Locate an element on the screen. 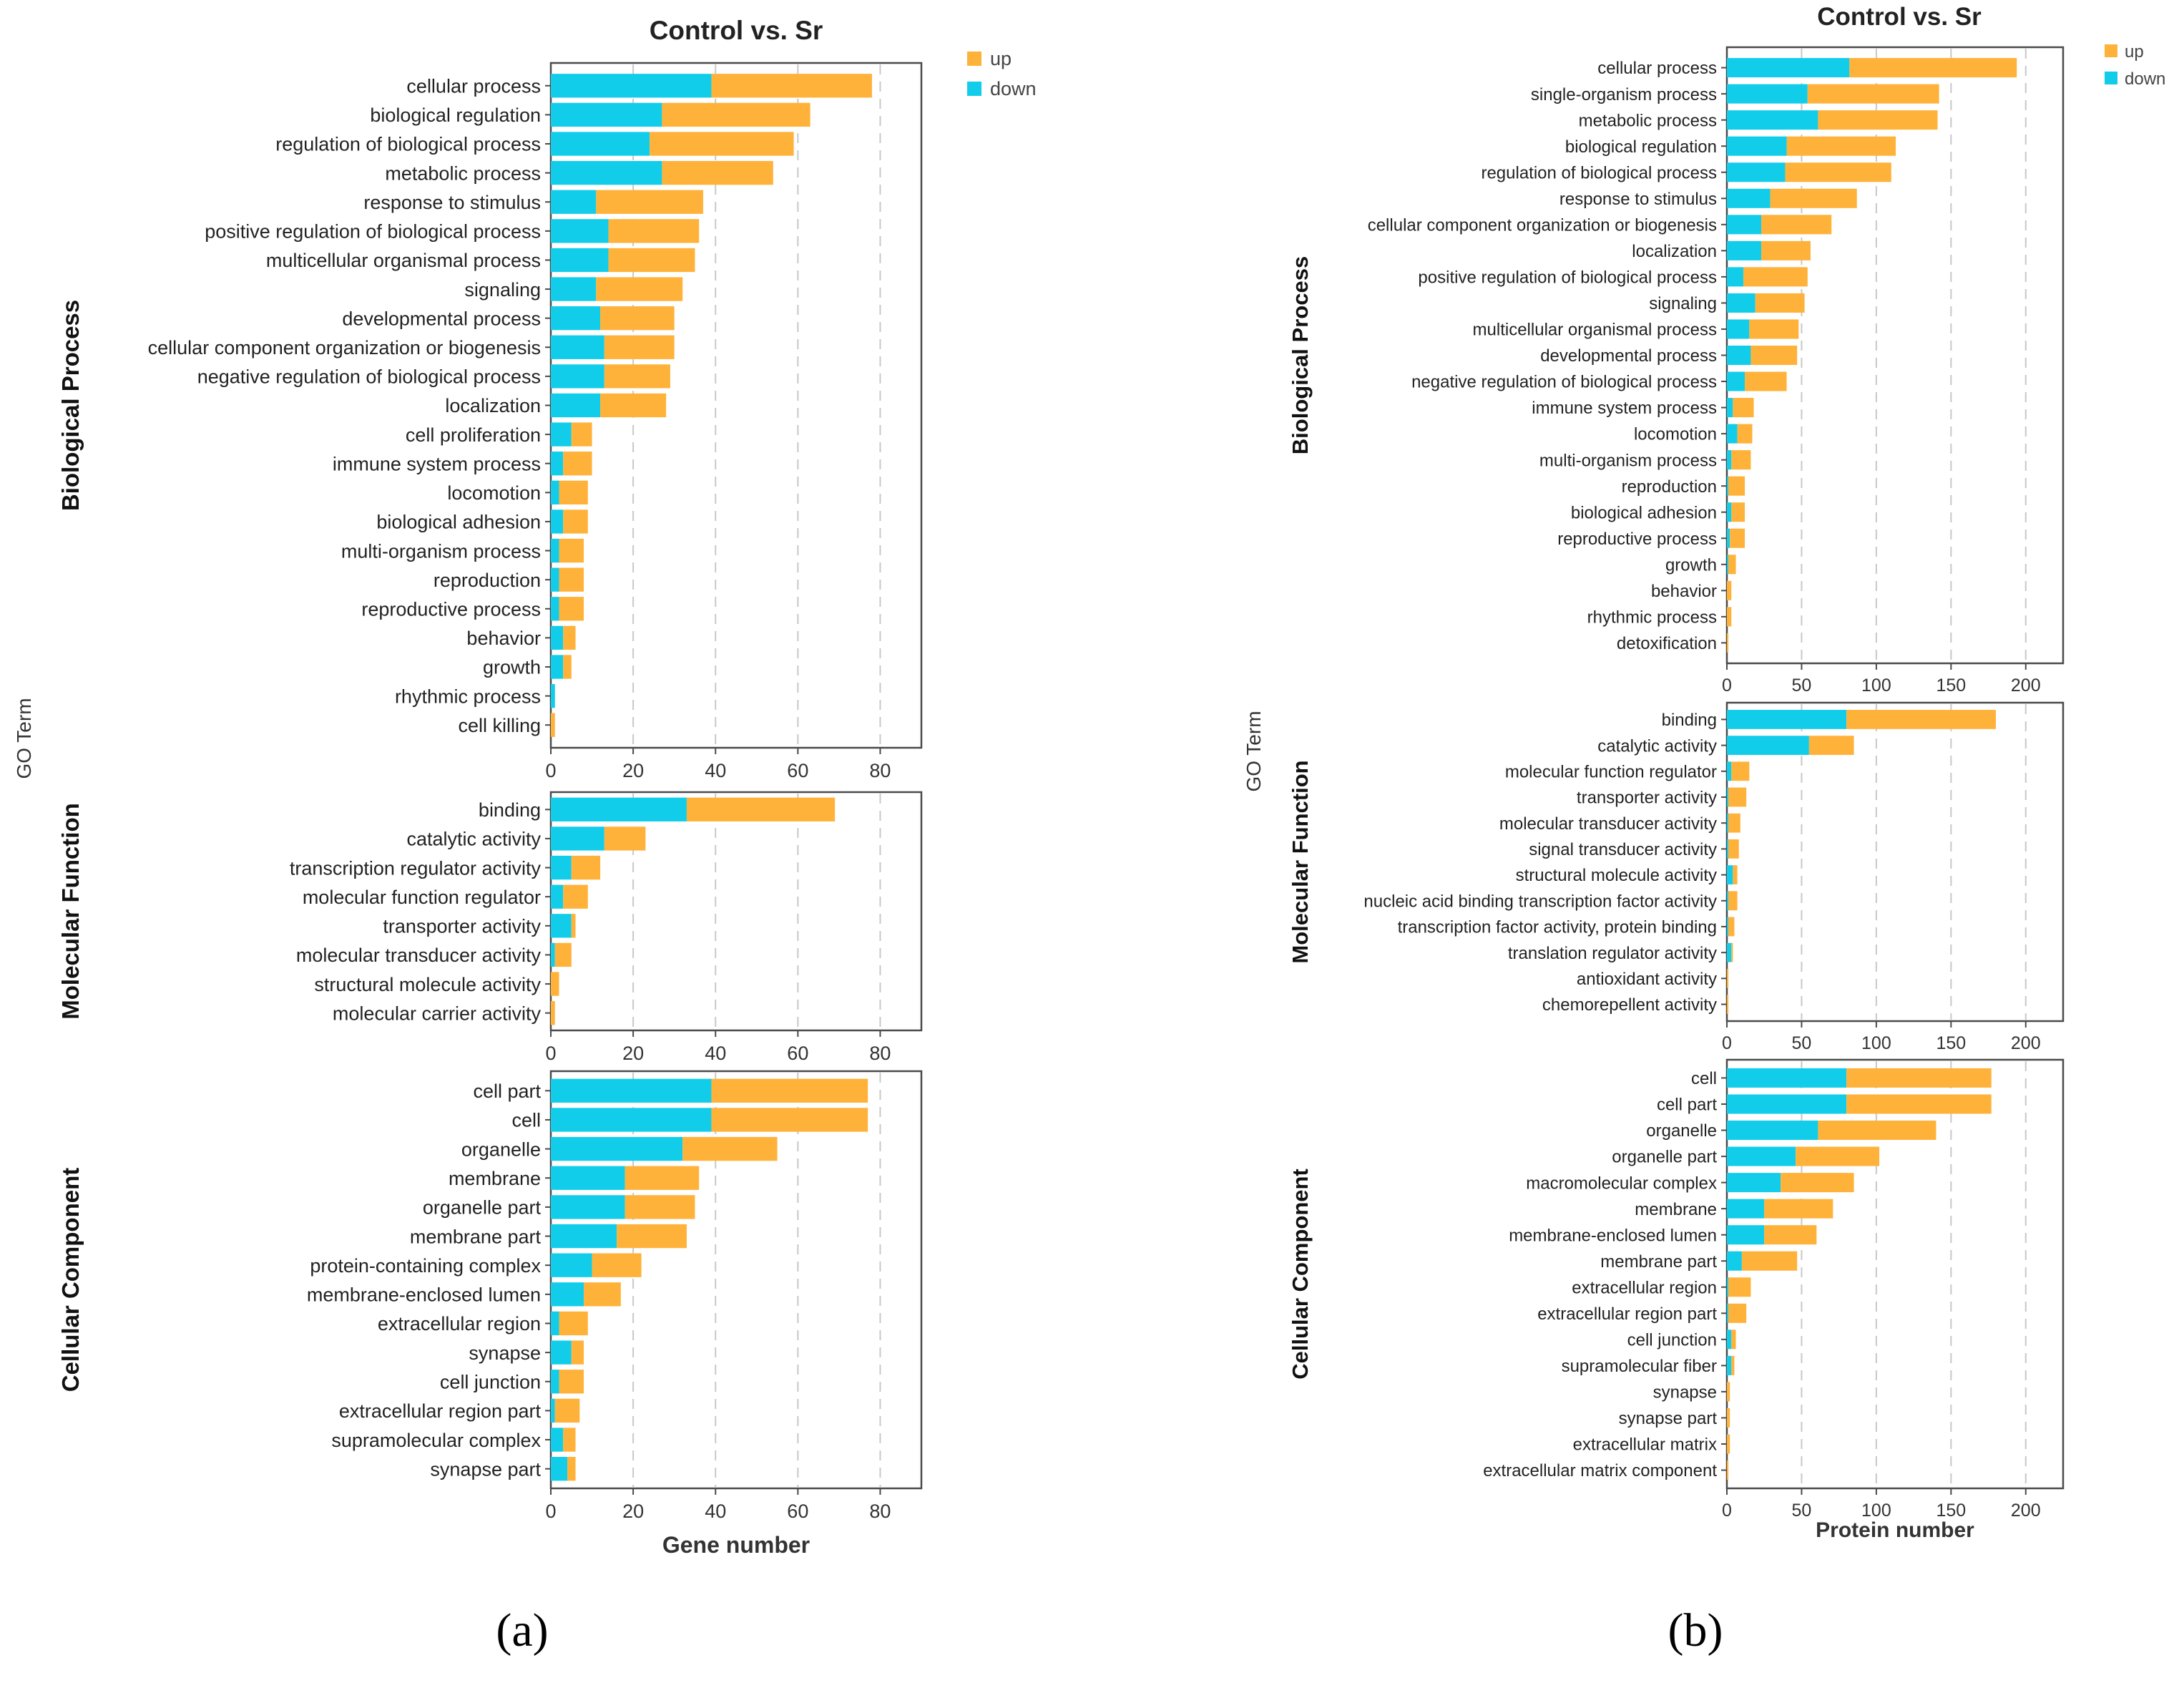 This screenshot has height=1688, width=2184. panel-b-molecular-function-x-tick-label: 100 is located at coordinates (1876, 1043).